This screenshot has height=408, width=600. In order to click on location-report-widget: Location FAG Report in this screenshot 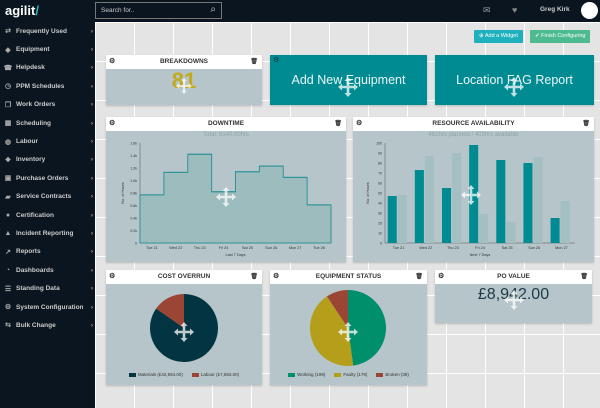, I will do `click(514, 80)`.